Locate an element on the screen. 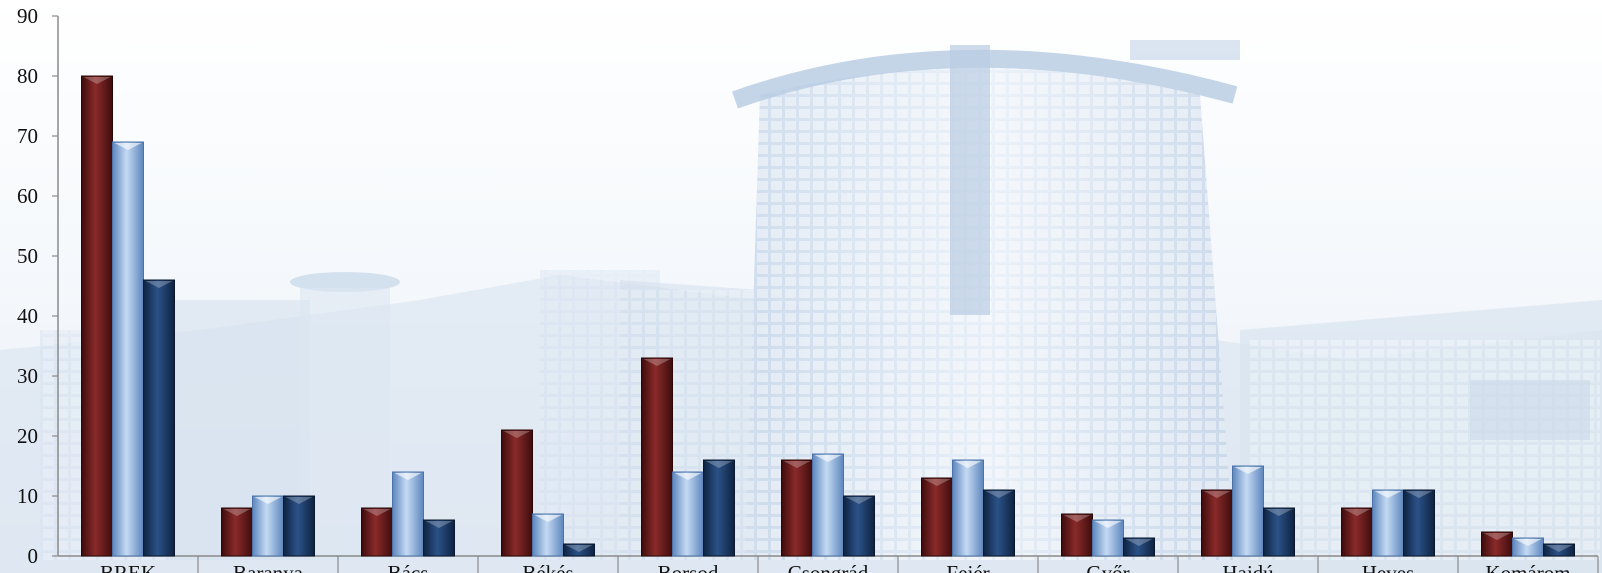  bar-series-1-borsod is located at coordinates (657, 457).